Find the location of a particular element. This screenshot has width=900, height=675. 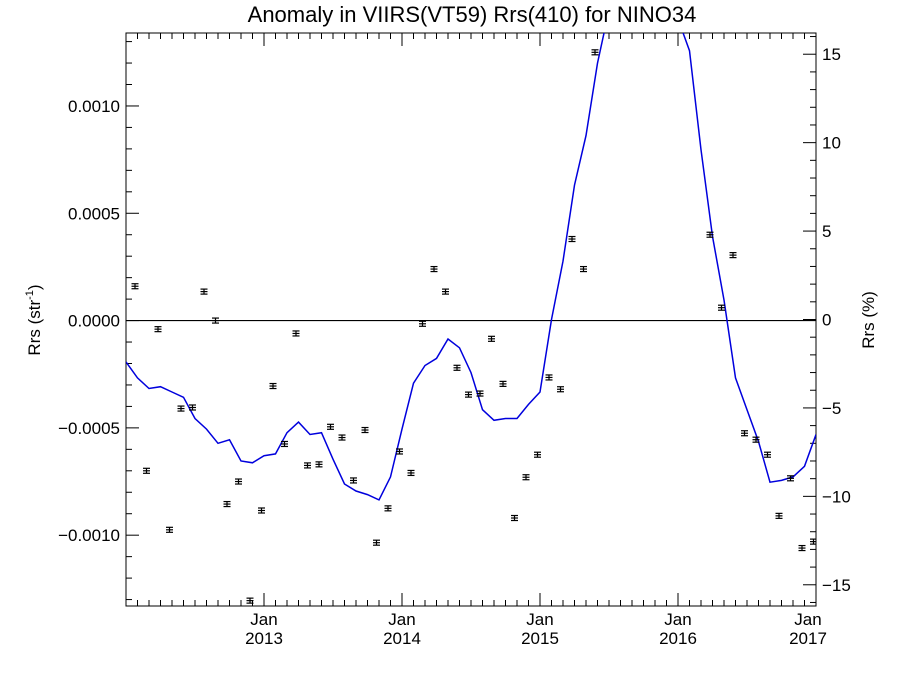

right-tick-label: 5 is located at coordinates (826, 231).